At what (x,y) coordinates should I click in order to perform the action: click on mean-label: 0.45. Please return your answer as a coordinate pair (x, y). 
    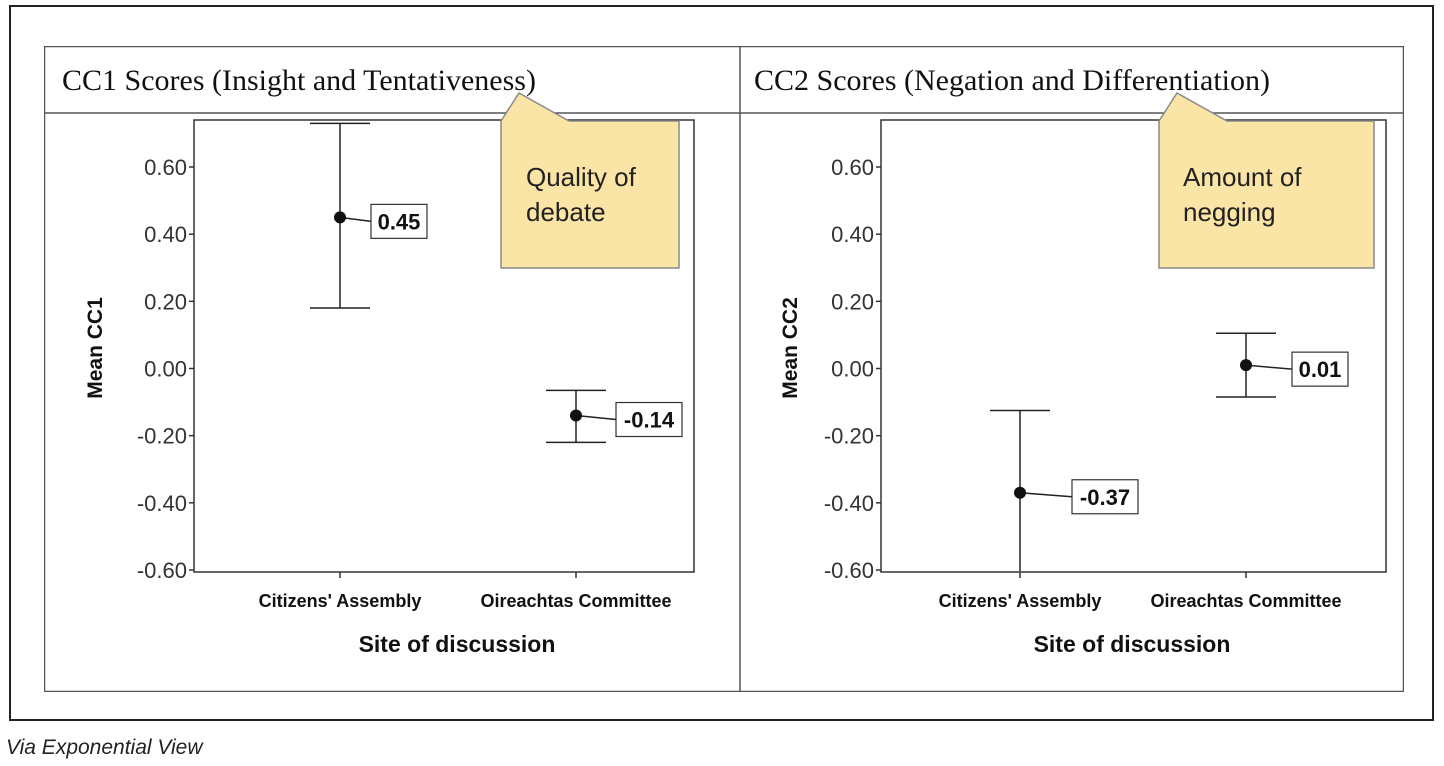
    Looking at the image, I should click on (399, 221).